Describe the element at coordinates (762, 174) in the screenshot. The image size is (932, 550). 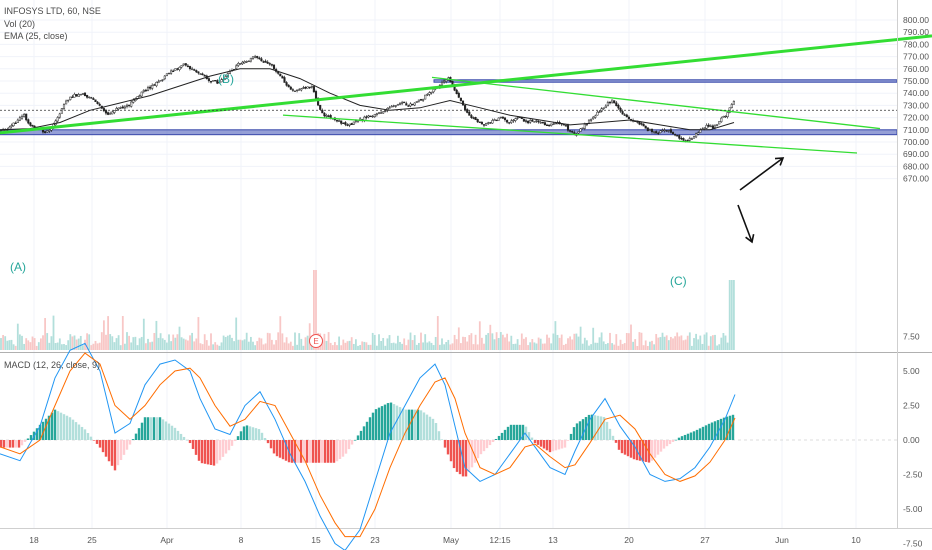
I see `up-projection-arrow` at that location.